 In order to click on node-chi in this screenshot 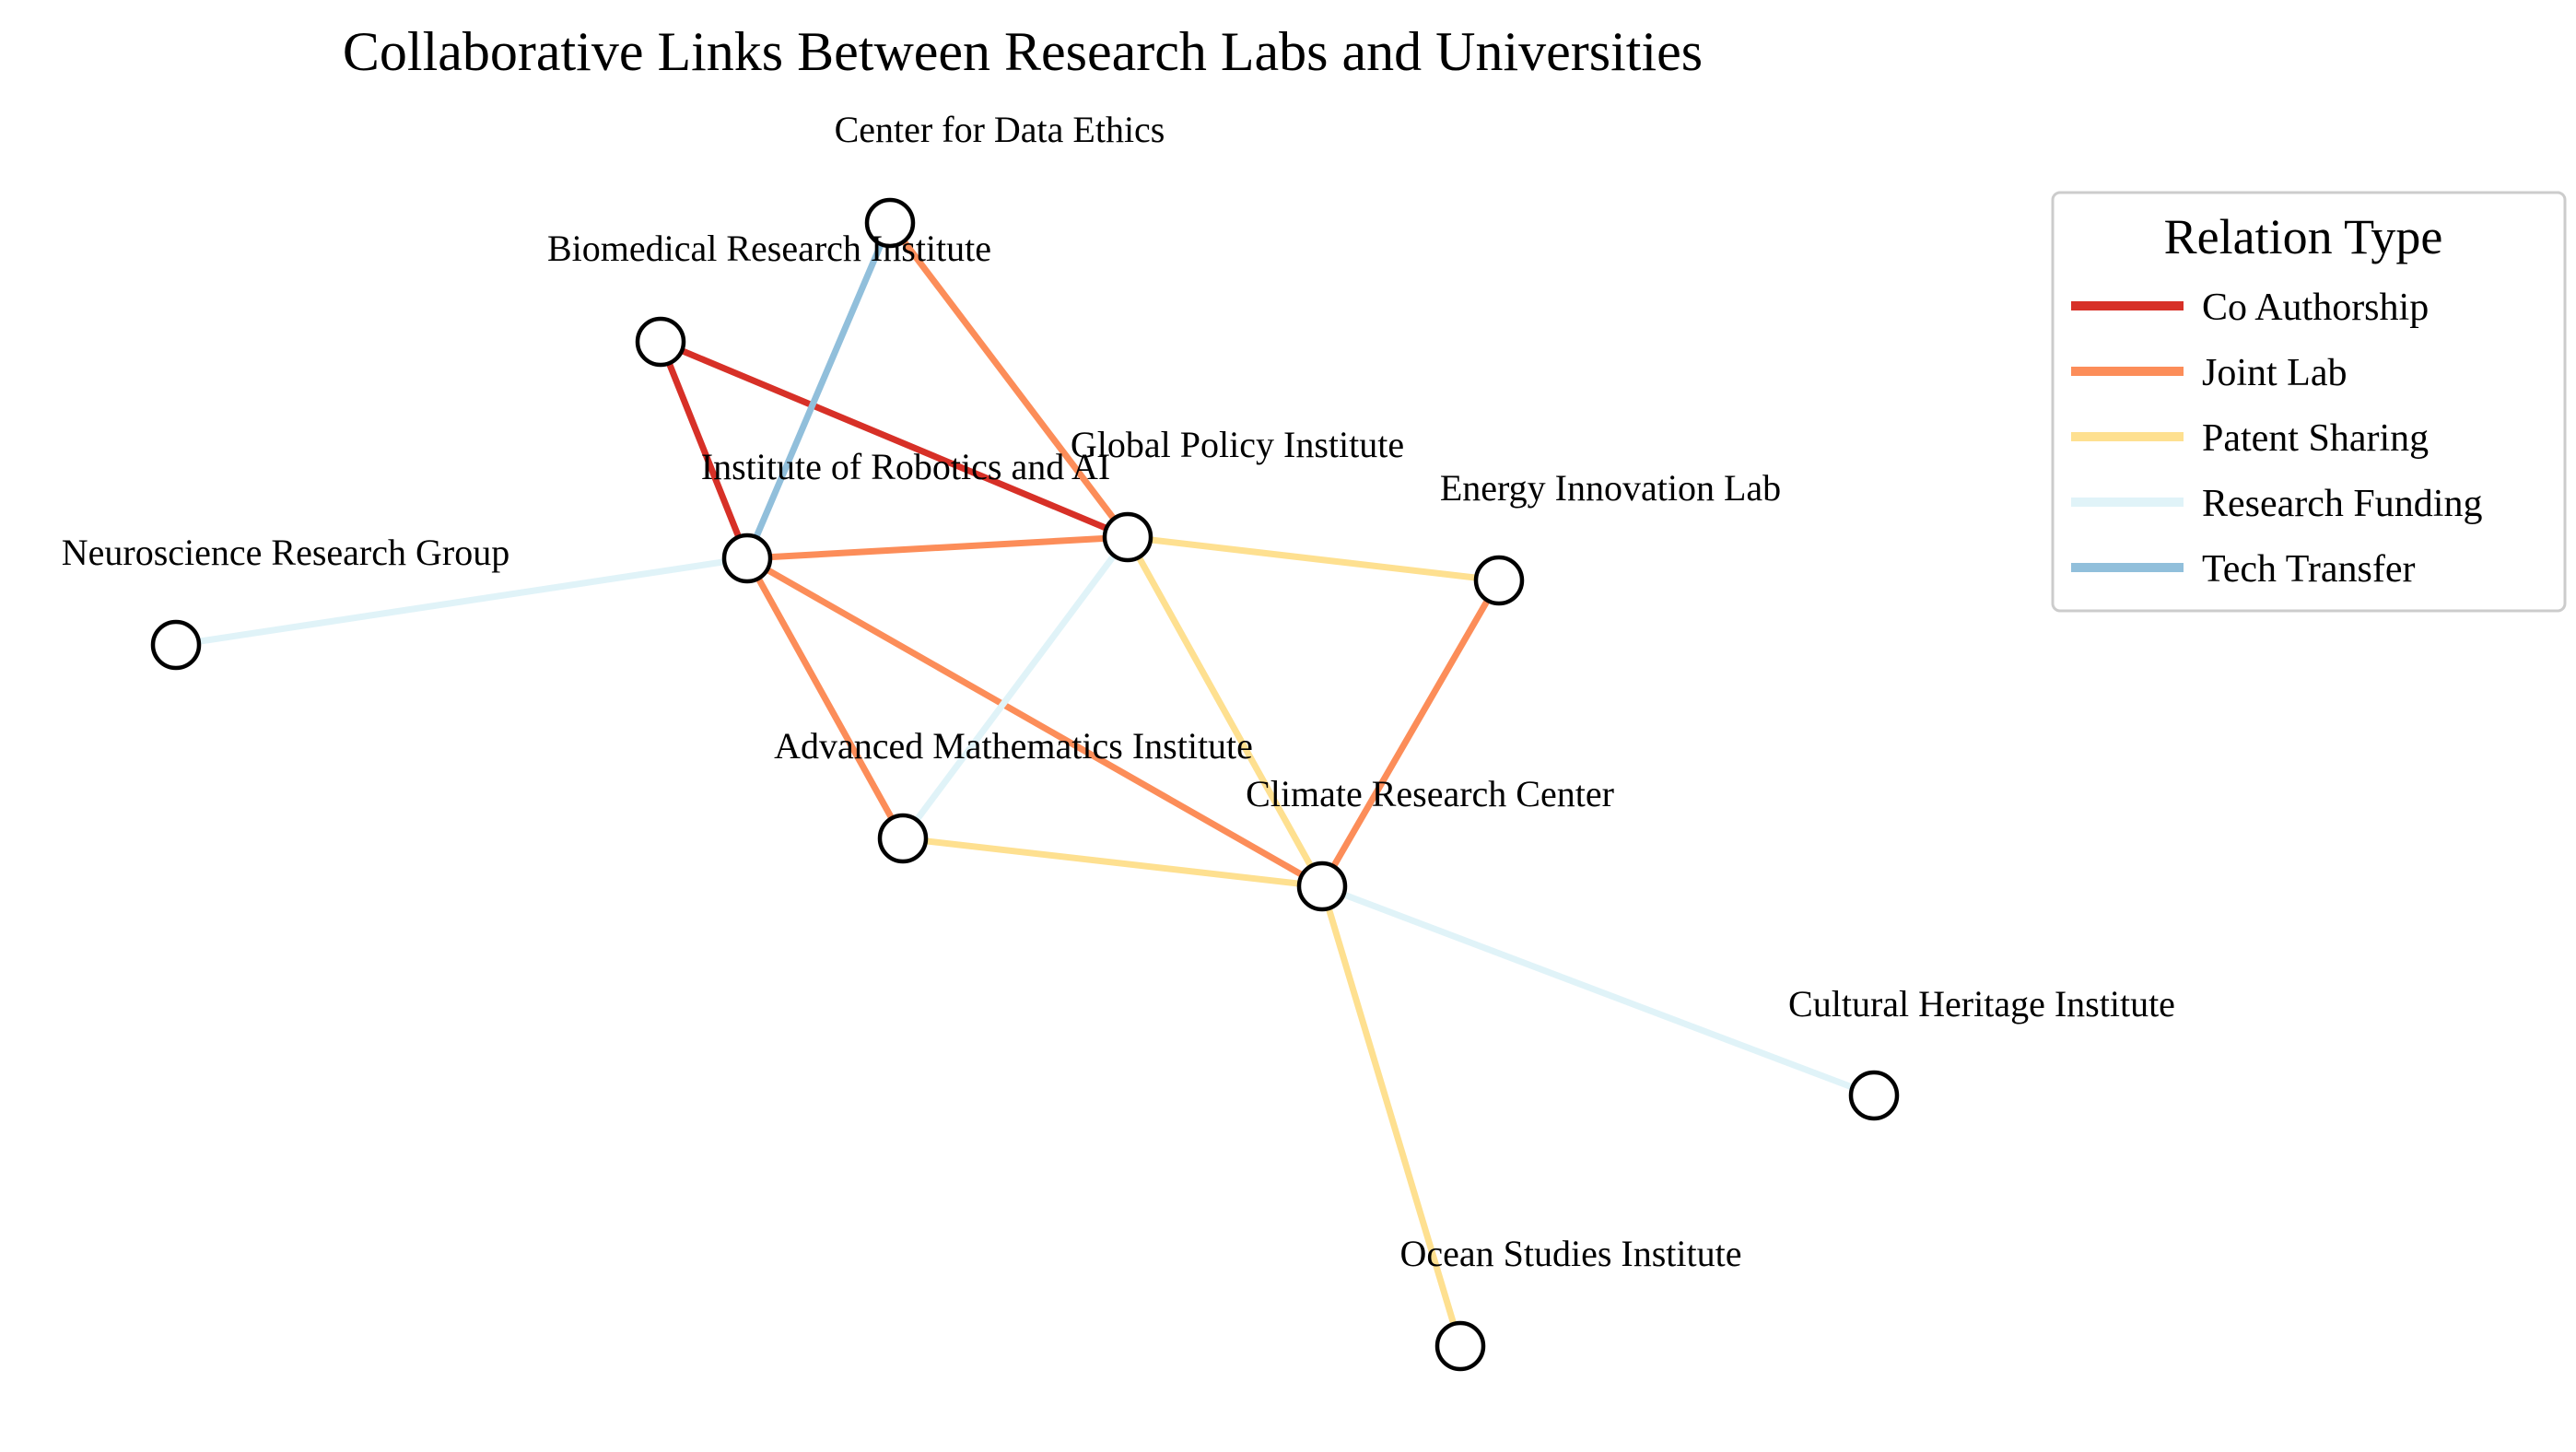, I will do `click(1874, 1095)`.